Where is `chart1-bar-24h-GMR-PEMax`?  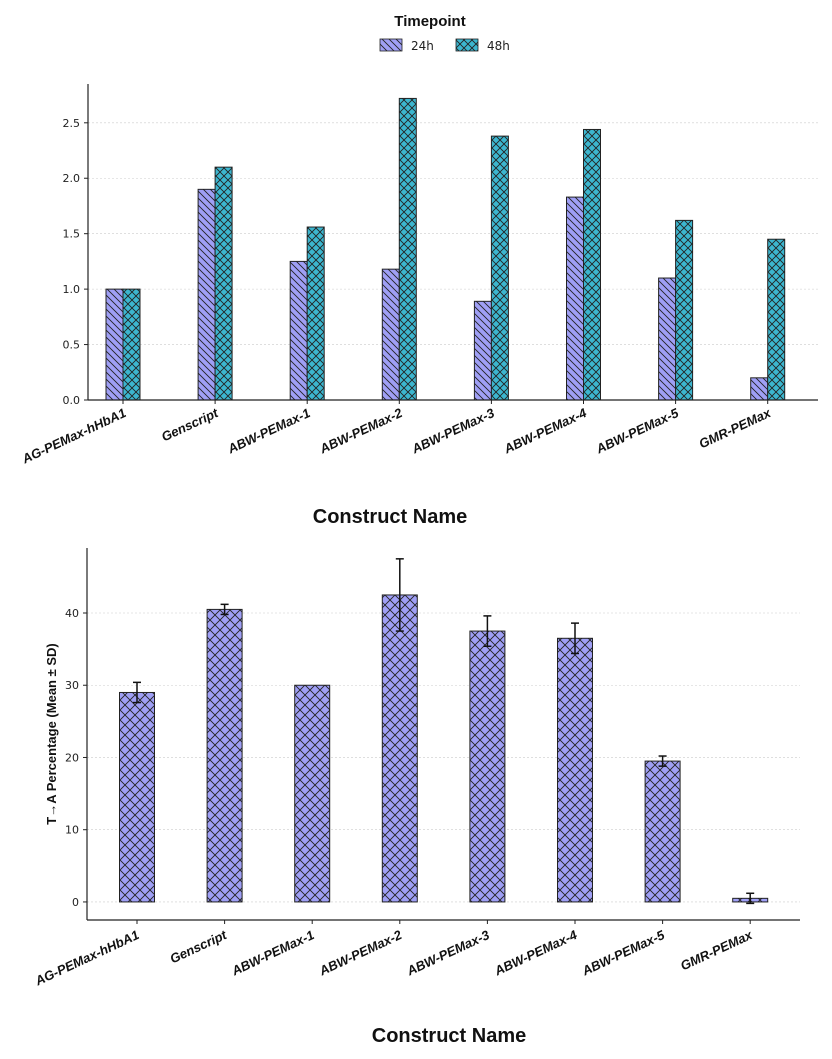 chart1-bar-24h-GMR-PEMax is located at coordinates (759, 389).